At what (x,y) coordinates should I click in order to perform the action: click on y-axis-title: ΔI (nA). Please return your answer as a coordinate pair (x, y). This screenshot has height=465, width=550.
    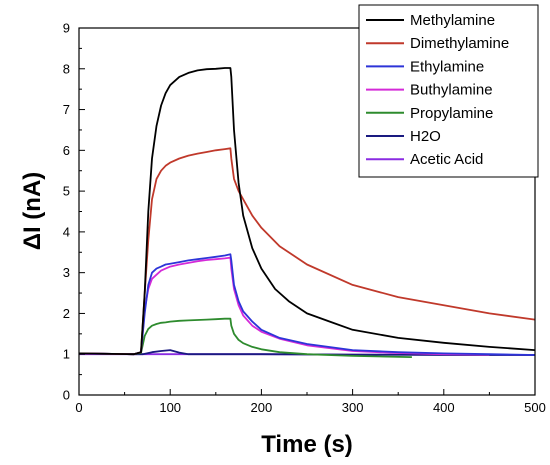
    Looking at the image, I should click on (32, 211).